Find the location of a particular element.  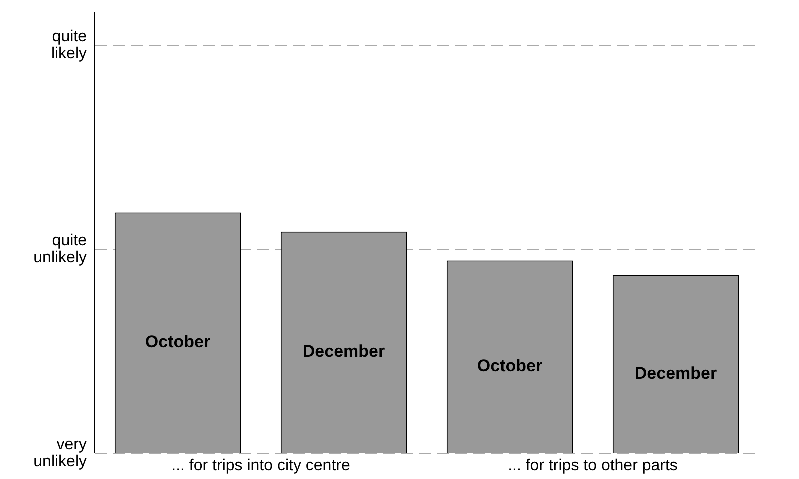

ref-line-label: quite likely is located at coordinates (69, 45).